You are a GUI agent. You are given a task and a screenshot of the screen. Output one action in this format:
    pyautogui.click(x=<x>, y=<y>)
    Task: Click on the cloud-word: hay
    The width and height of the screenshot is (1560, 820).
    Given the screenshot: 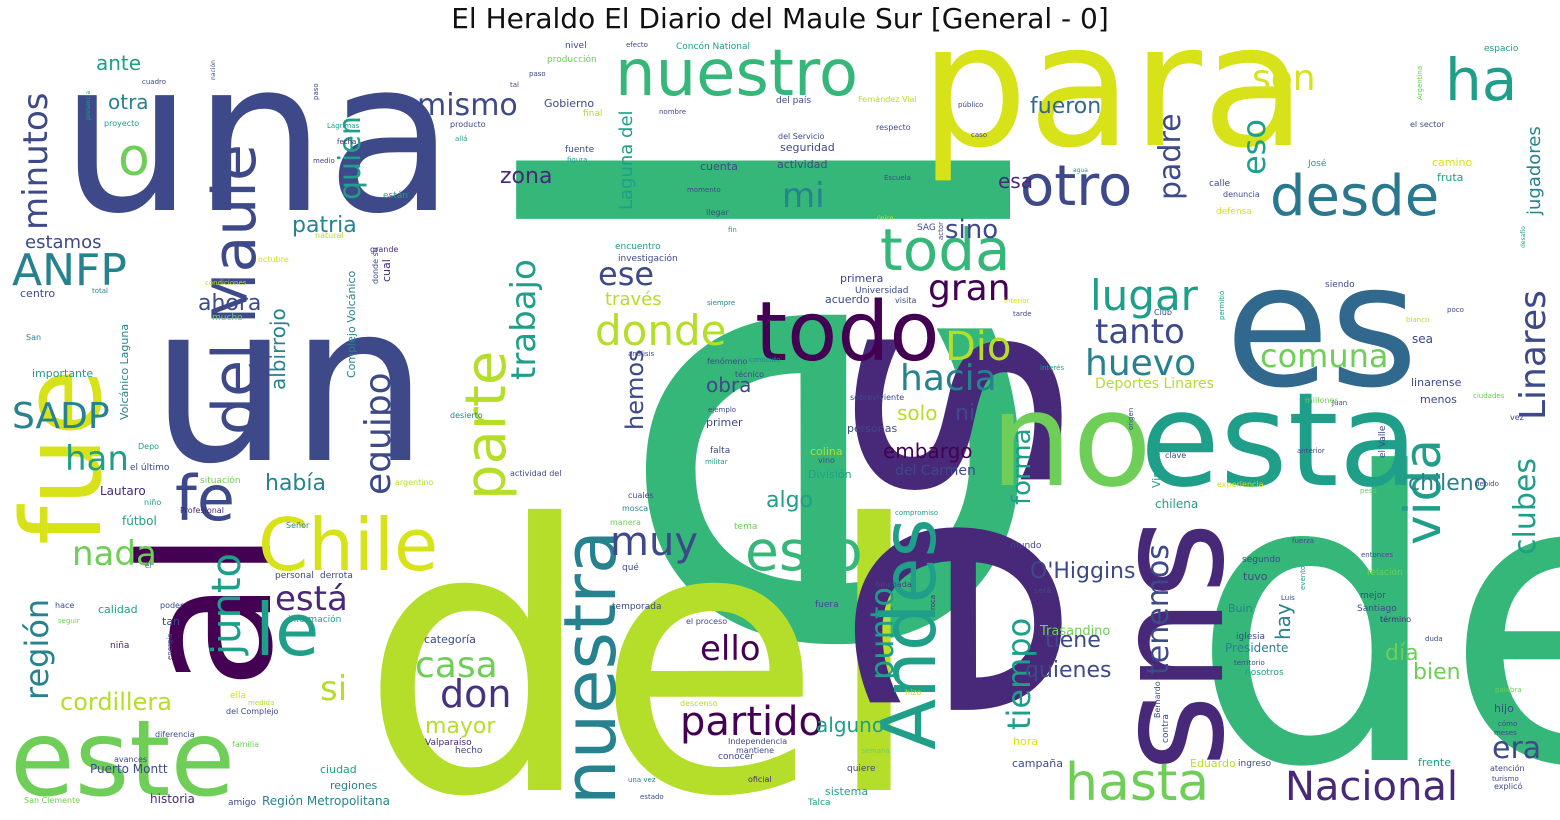 What is the action you would take?
    pyautogui.click(x=1283, y=621)
    